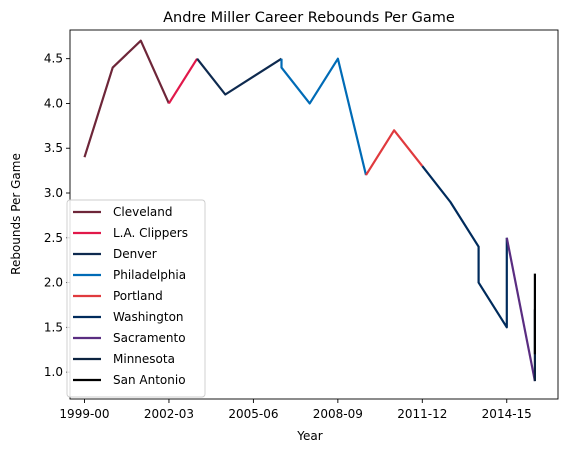 Image resolution: width=570 pixels, height=453 pixels. Describe the element at coordinates (183, 81) in the screenshot. I see `series-line-l-a-clippers` at that location.